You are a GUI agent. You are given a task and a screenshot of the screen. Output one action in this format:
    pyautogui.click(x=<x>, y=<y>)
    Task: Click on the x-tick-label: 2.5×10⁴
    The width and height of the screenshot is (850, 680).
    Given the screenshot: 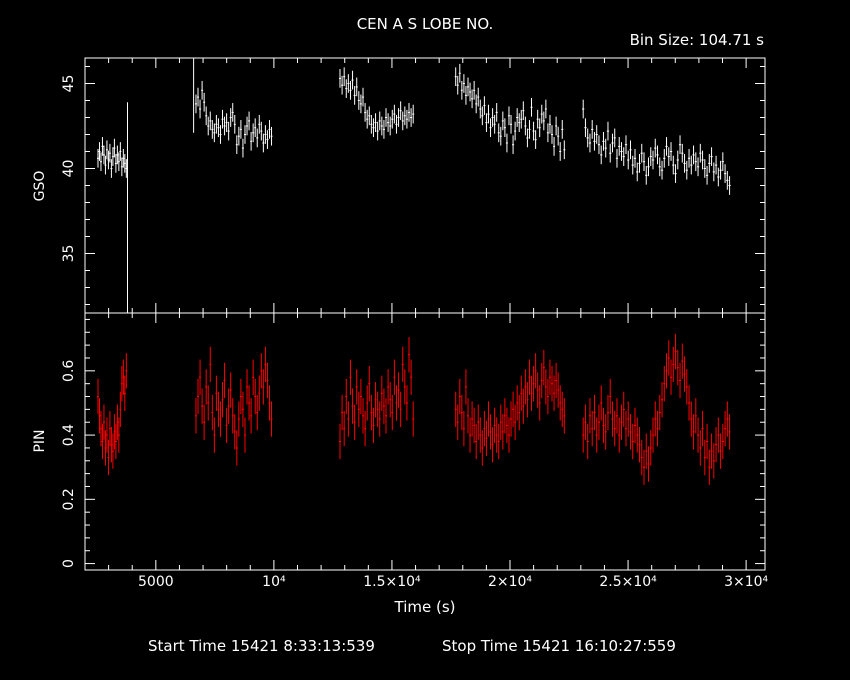 What is the action you would take?
    pyautogui.click(x=628, y=582)
    